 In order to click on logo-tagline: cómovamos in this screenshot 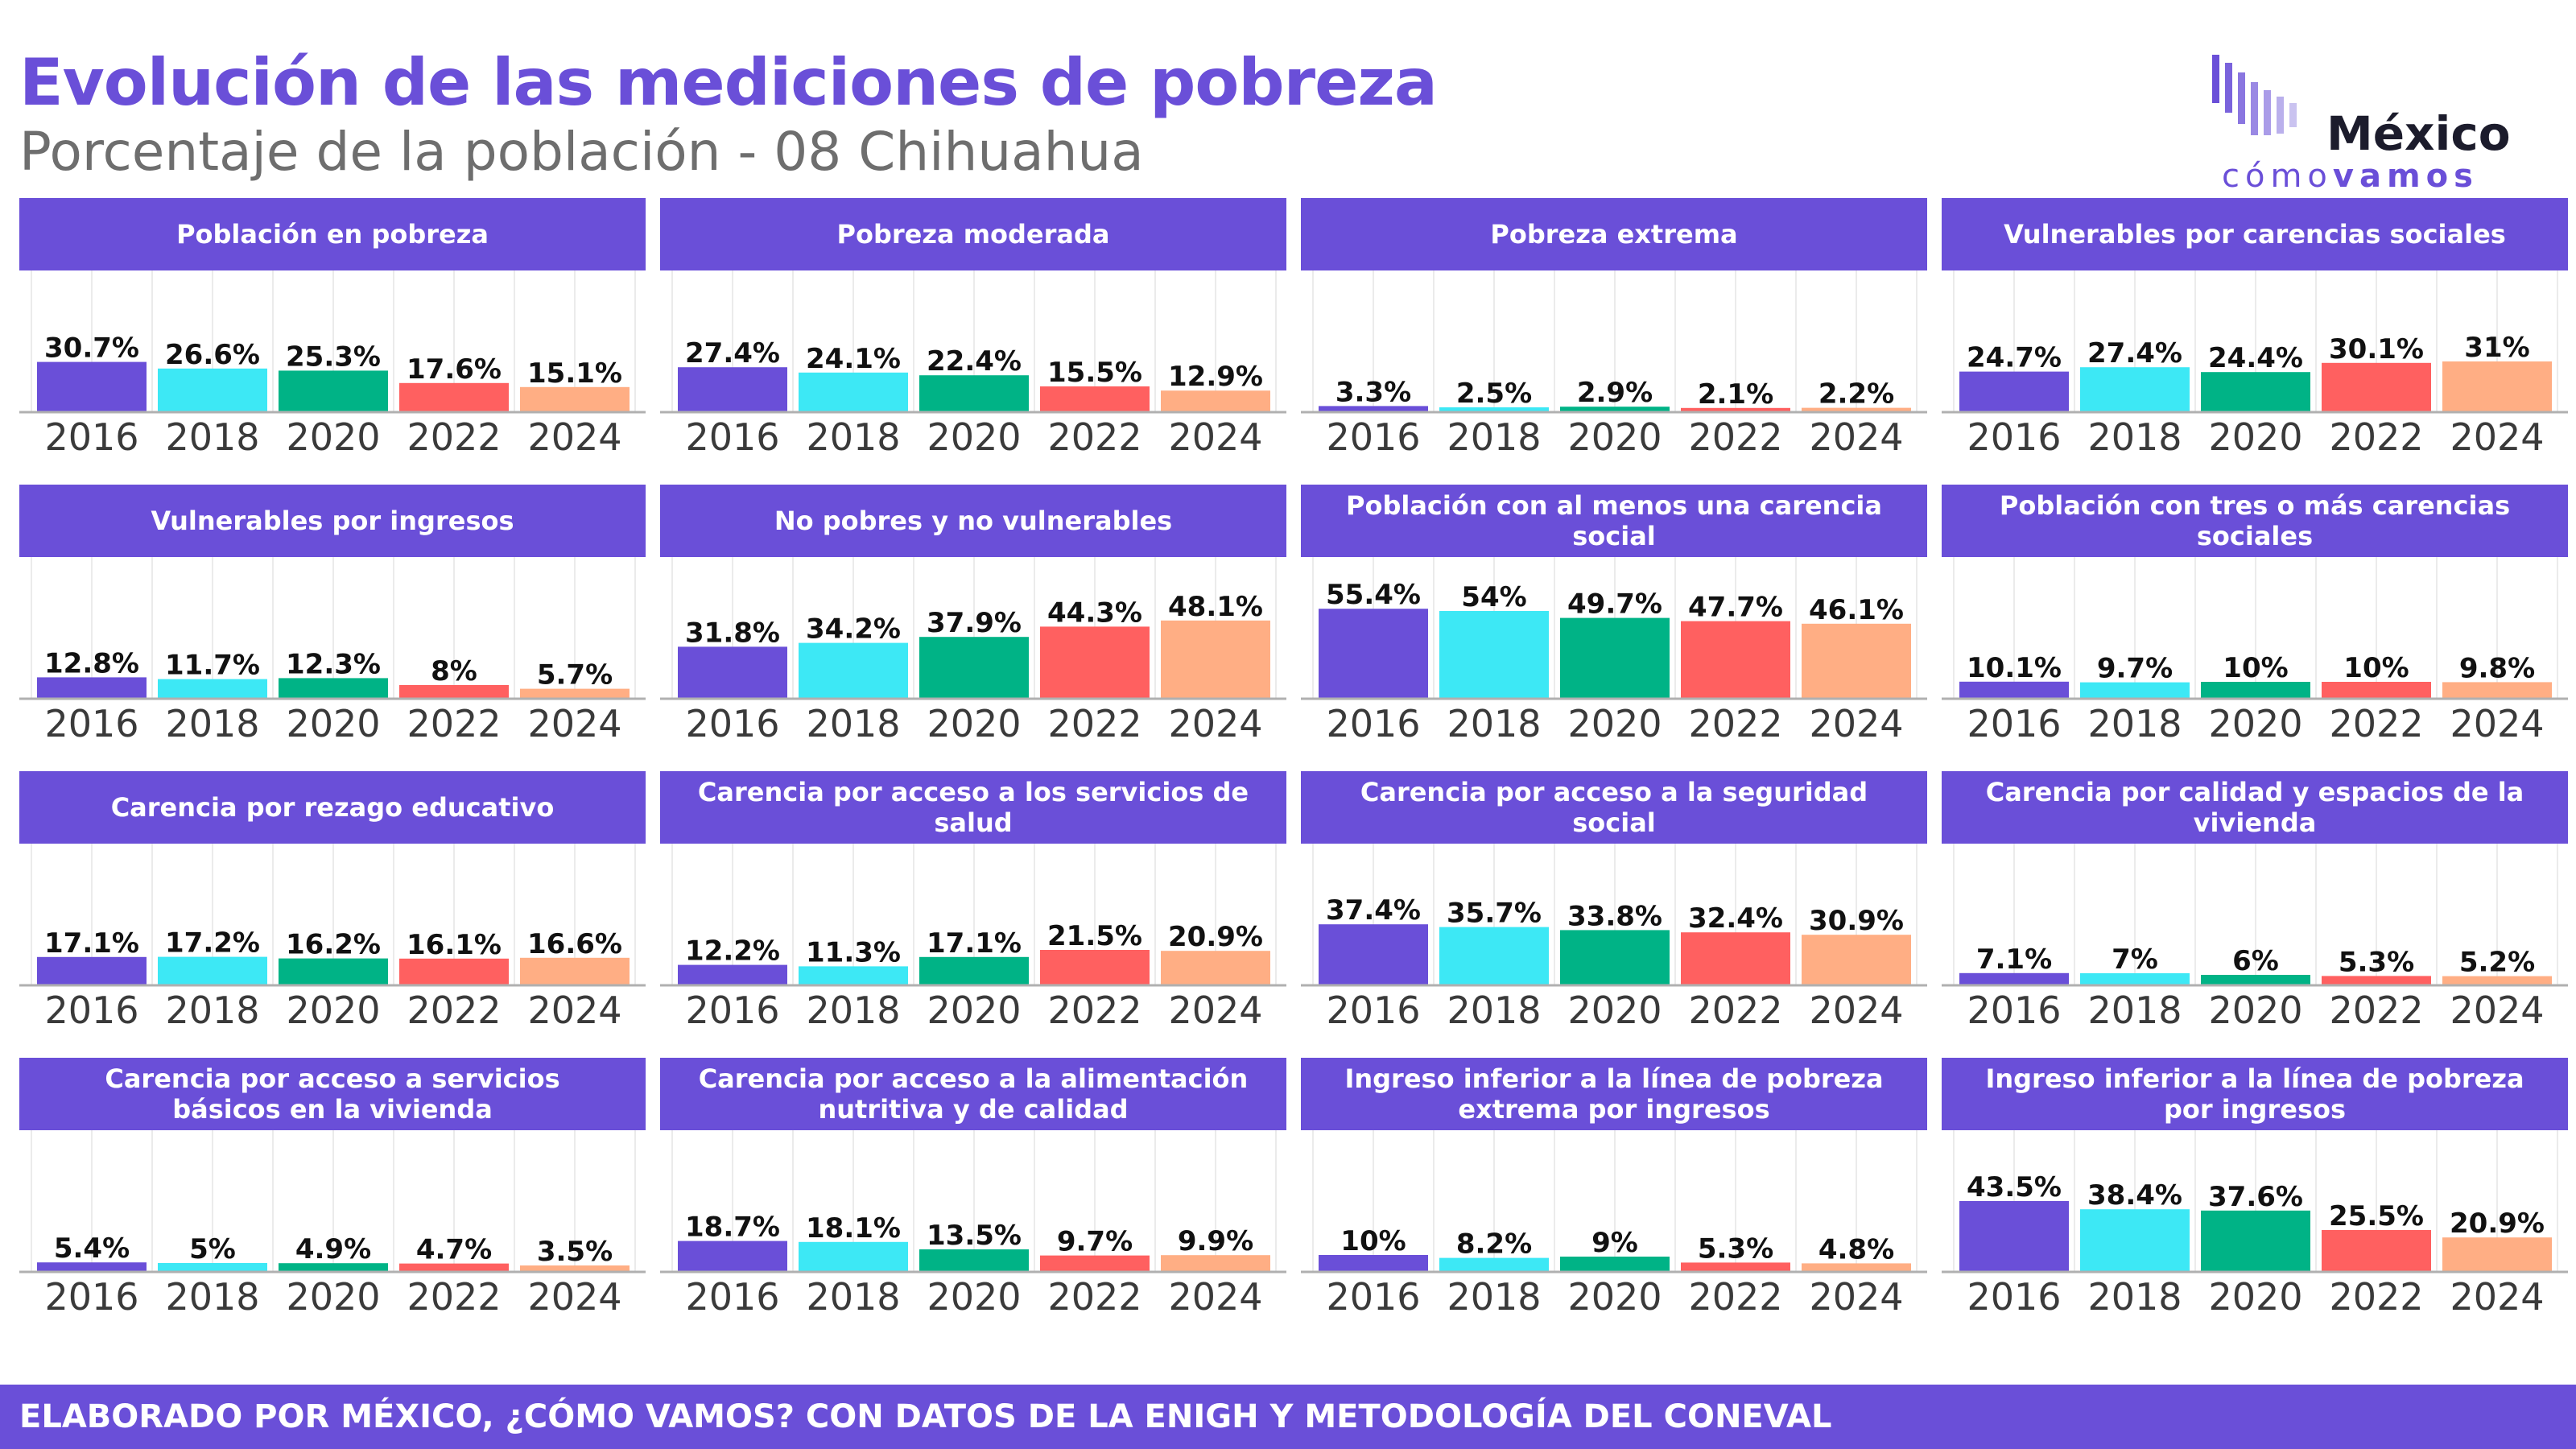, I will do `click(2350, 176)`.